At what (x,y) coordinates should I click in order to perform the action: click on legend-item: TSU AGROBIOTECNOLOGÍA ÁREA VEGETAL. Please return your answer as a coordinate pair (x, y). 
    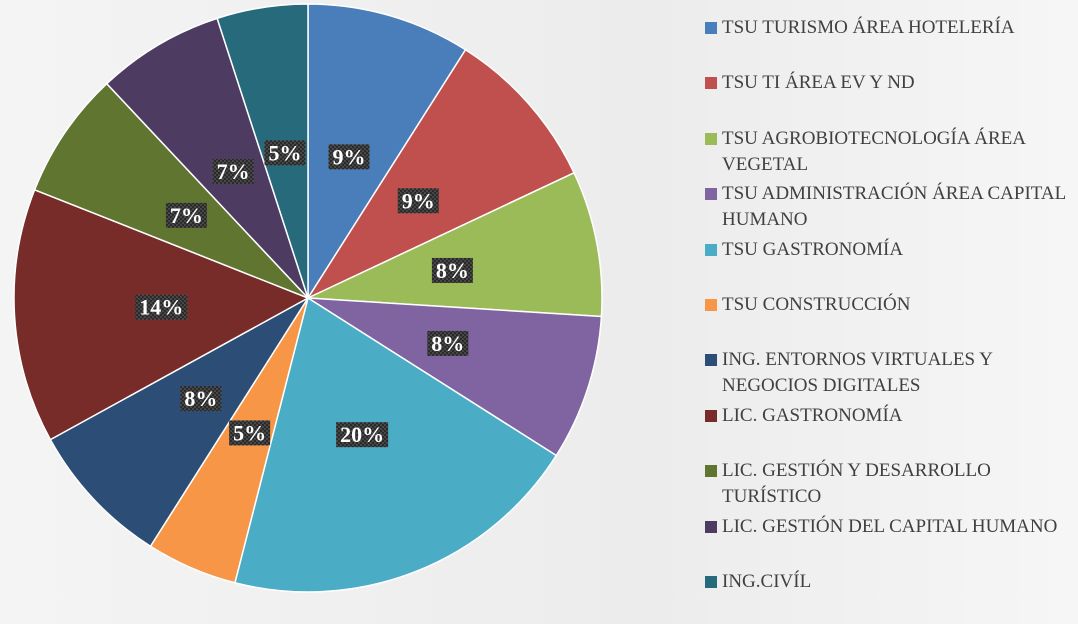
    Looking at the image, I should click on (887, 153).